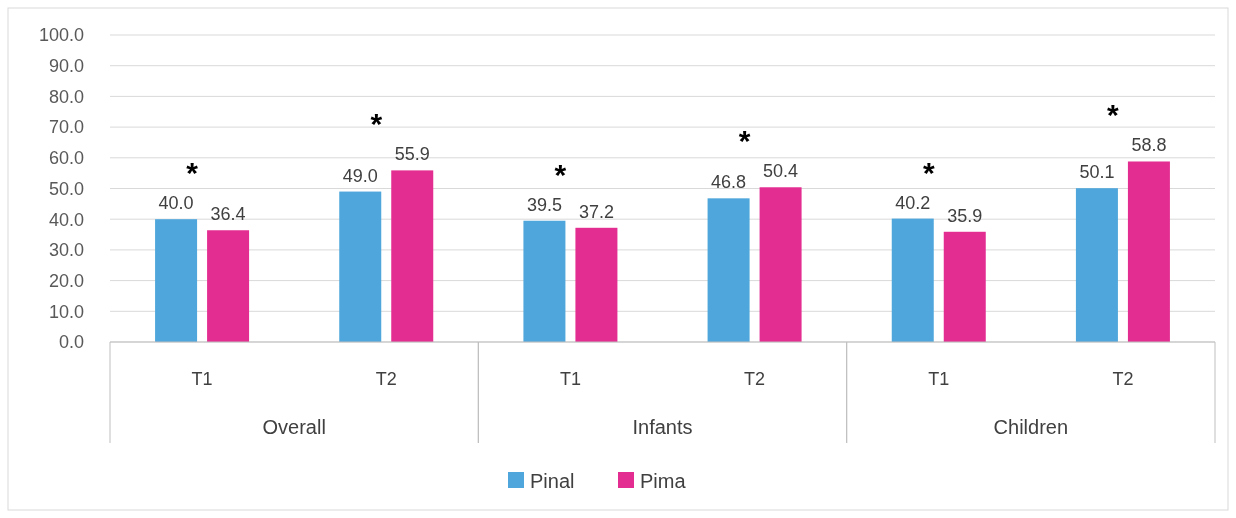 The width and height of the screenshot is (1236, 518). I want to click on data-label: 49.0, so click(360, 175).